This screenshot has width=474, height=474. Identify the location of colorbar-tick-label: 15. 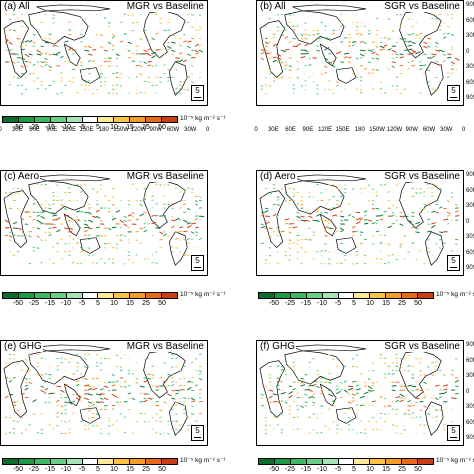
(386, 303).